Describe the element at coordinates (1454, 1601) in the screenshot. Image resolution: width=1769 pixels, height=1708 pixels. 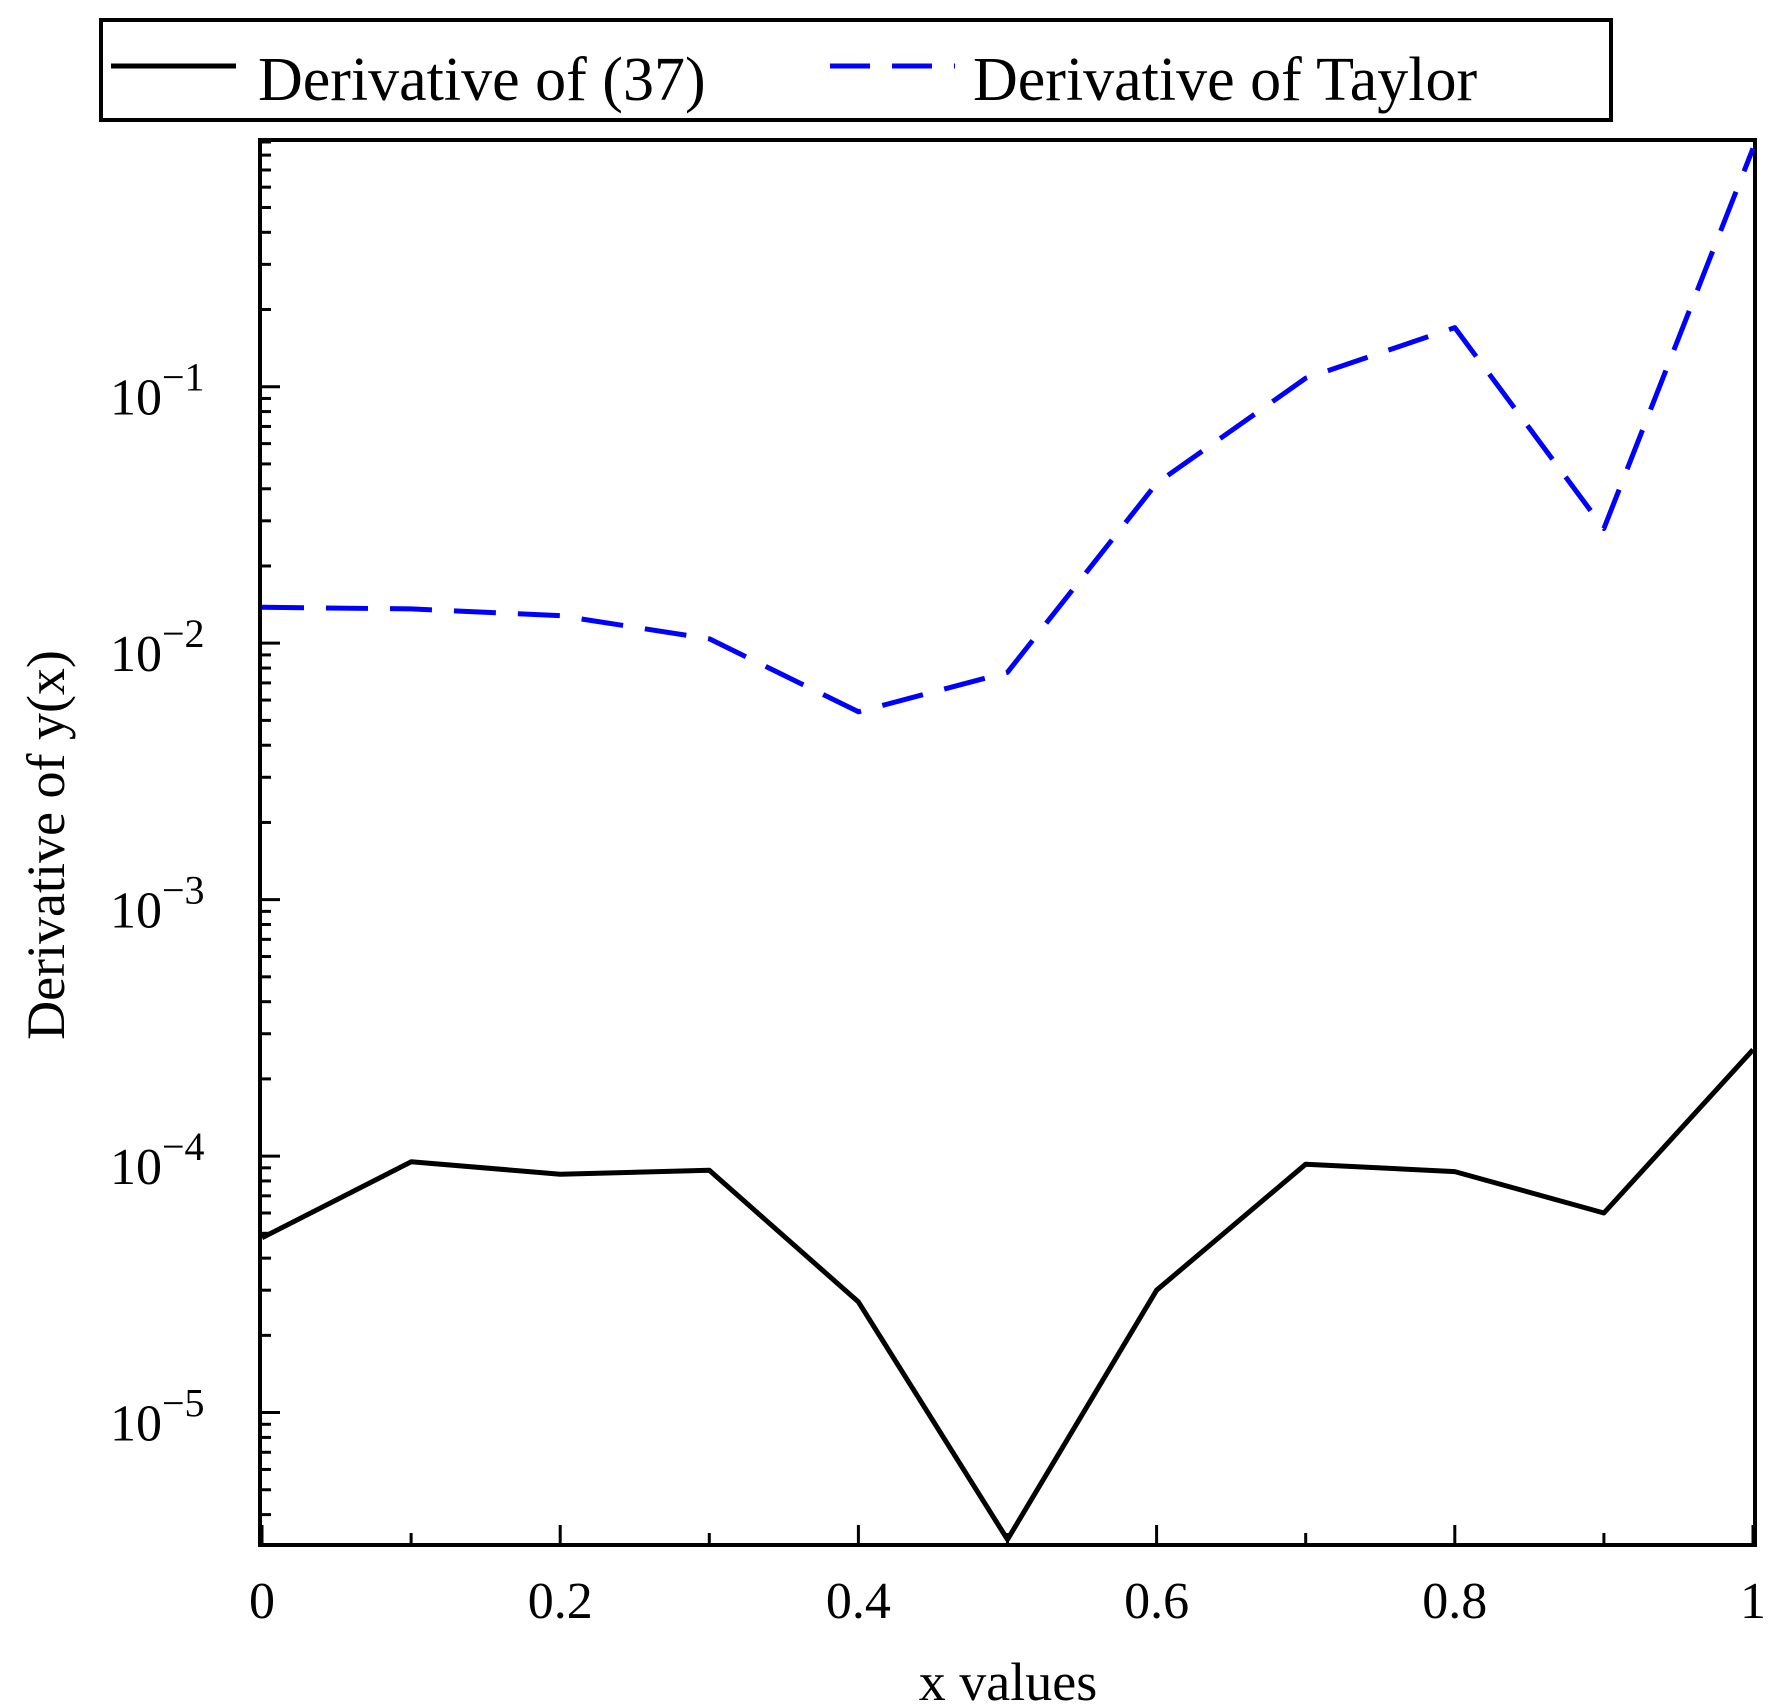
I see `x-tick-label: 0.8` at that location.